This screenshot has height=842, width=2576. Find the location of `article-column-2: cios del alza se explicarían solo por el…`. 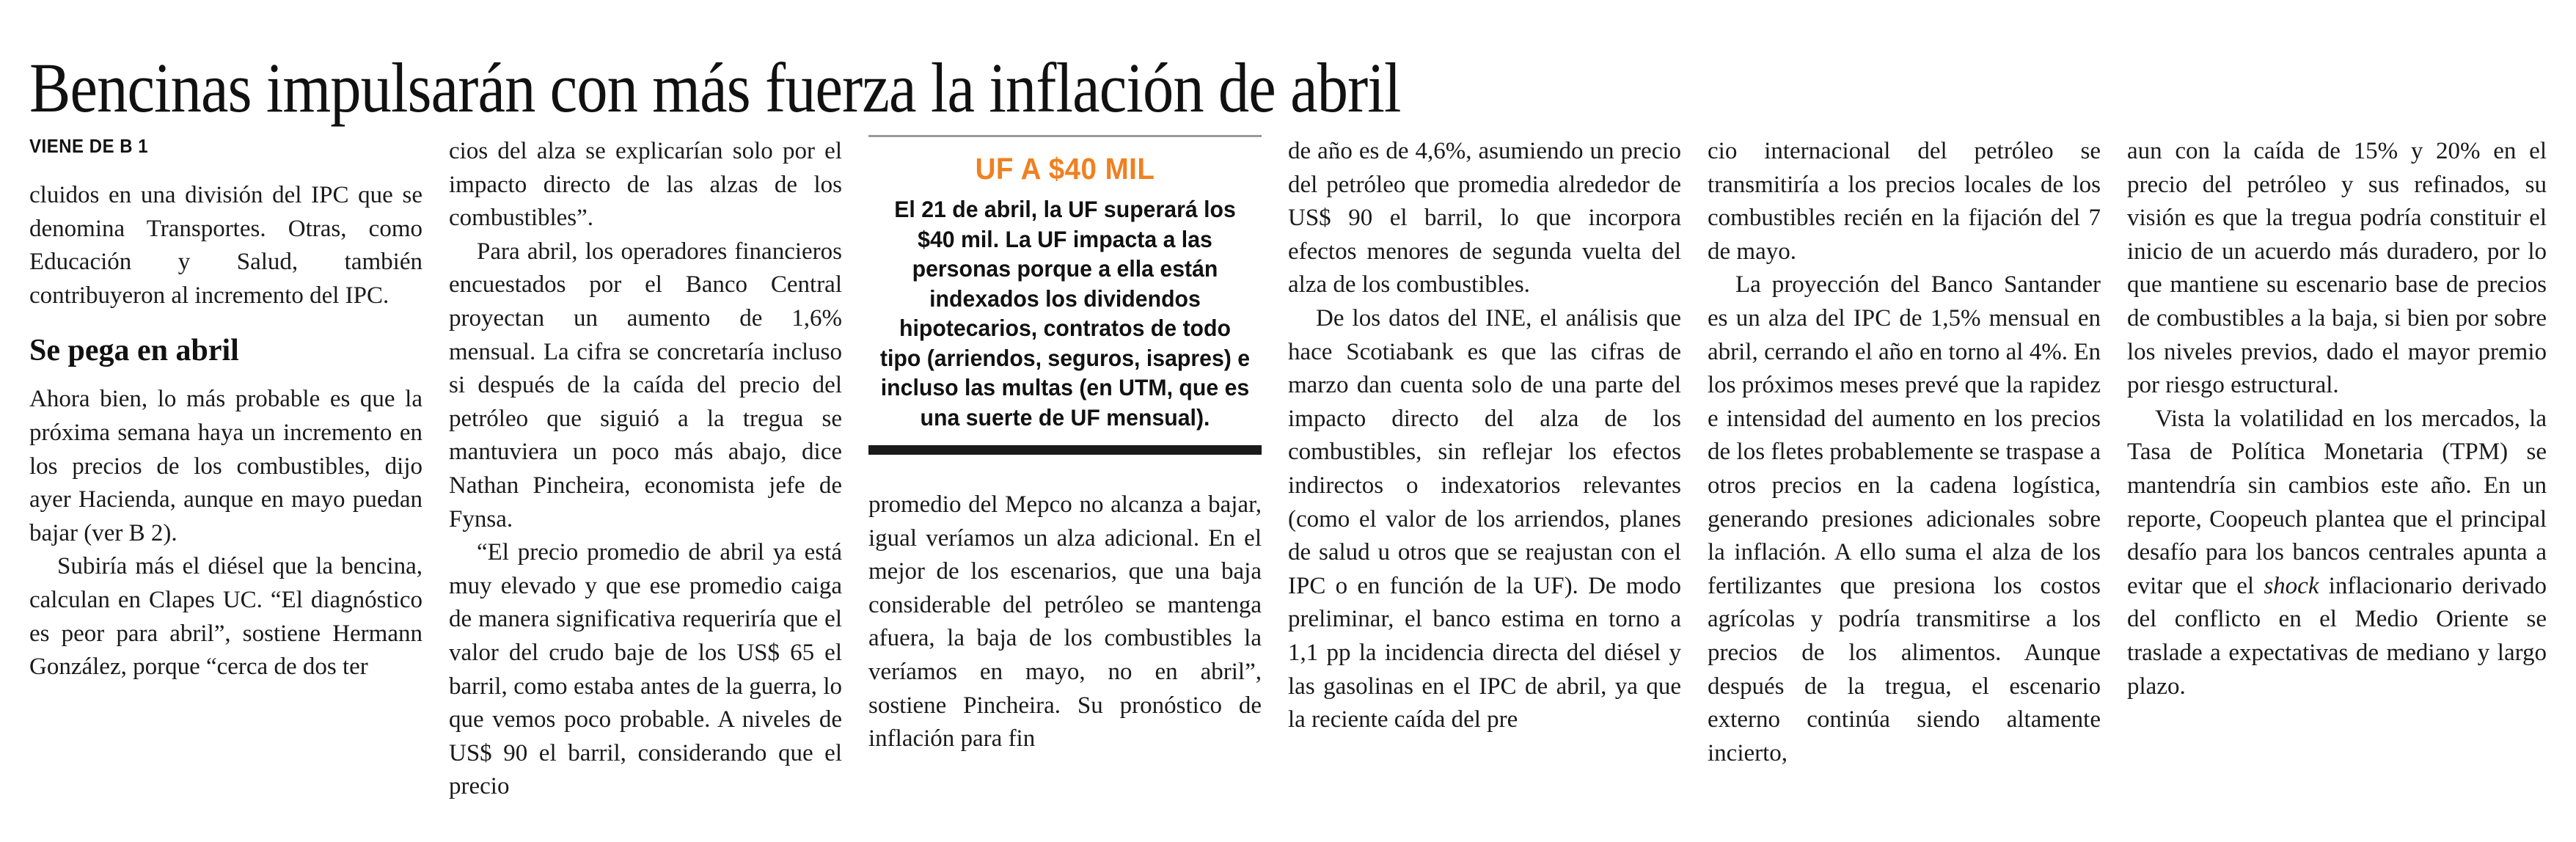

article-column-2: cios del alza se explicarían solo por el… is located at coordinates (658, 483).